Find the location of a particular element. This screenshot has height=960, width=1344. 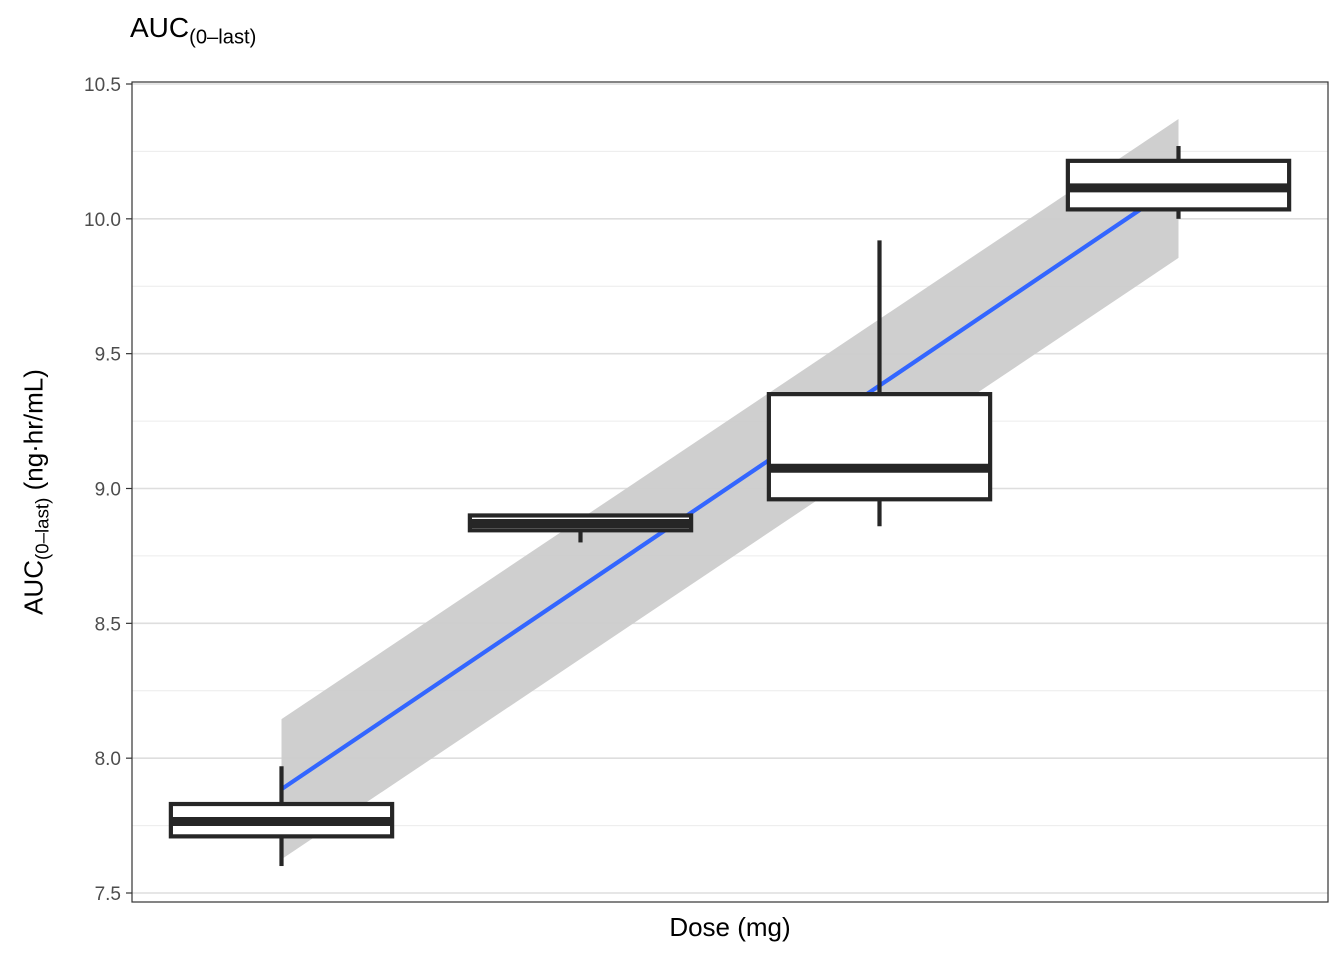

y-axis-label: AUC(0–last) (ng·hr/mL) is located at coordinates (35, 492).